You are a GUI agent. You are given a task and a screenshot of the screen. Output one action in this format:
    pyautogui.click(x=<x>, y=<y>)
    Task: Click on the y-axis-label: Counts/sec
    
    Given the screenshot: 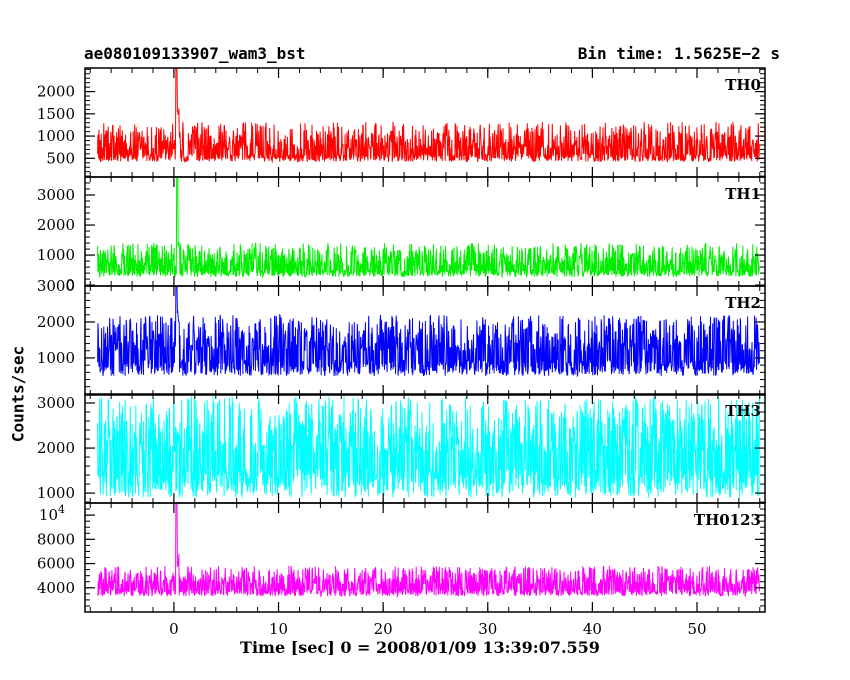 What is the action you would take?
    pyautogui.click(x=18, y=394)
    